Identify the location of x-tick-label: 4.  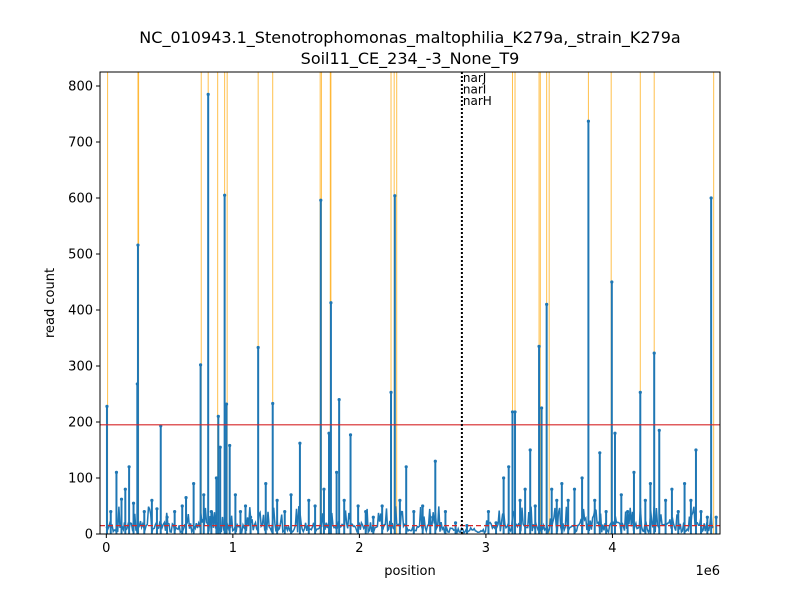
(612, 548).